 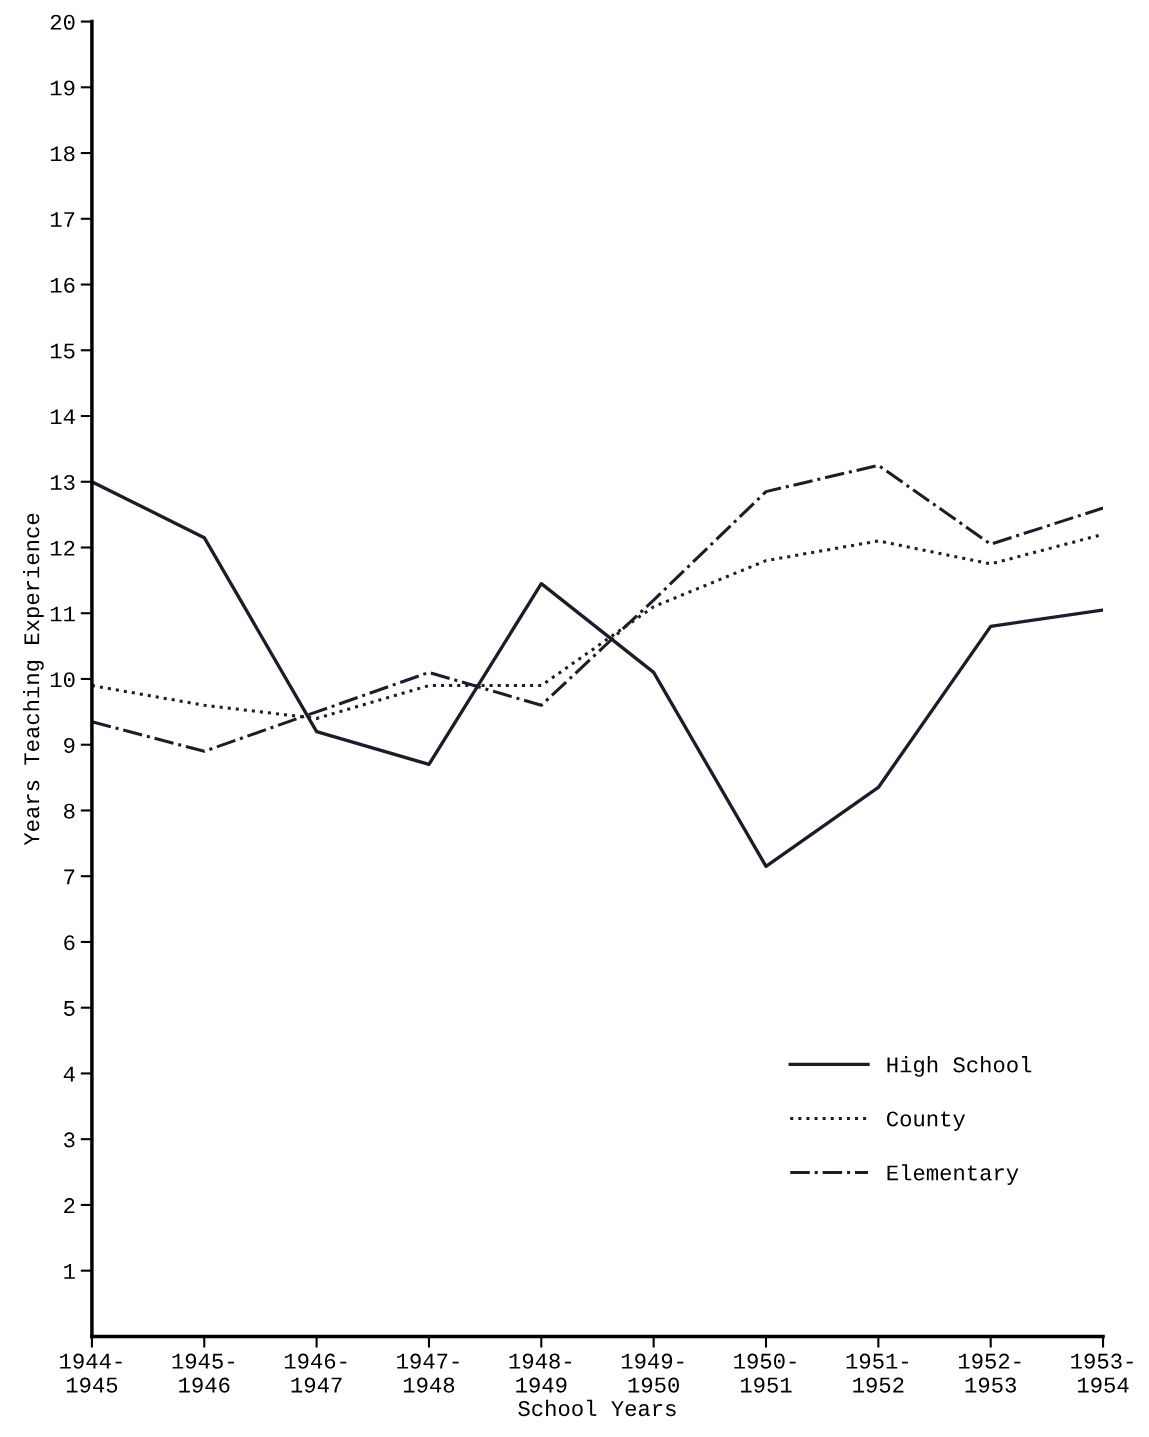 What do you see at coordinates (62, 482) in the screenshot?
I see `y-tick-label: 13` at bounding box center [62, 482].